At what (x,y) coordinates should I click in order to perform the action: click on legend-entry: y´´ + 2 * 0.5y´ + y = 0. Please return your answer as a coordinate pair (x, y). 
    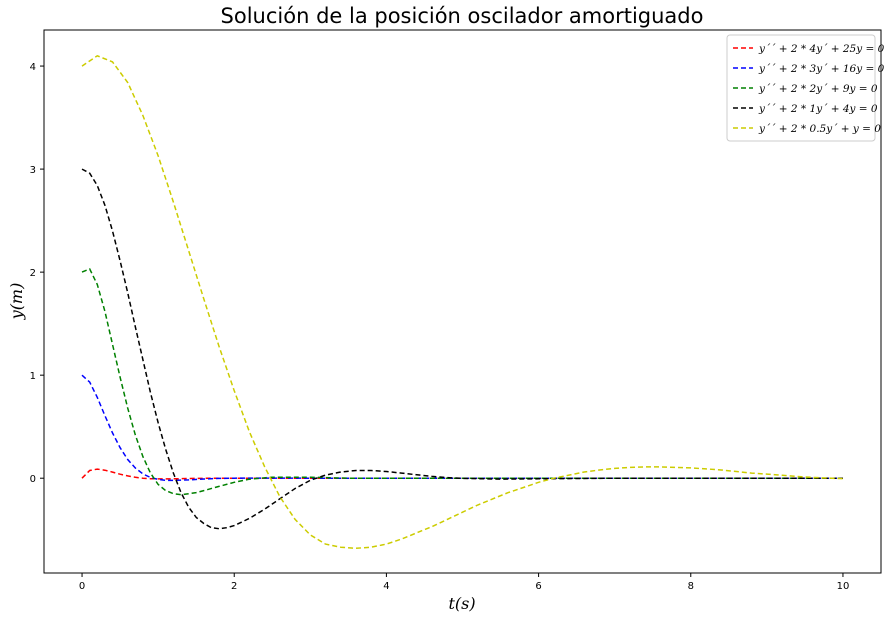
    Looking at the image, I should click on (819, 129).